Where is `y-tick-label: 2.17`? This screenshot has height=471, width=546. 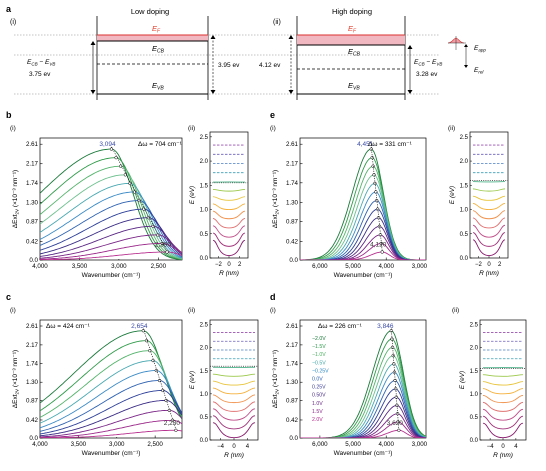 y-tick-label: 2.17 is located at coordinates (32, 345).